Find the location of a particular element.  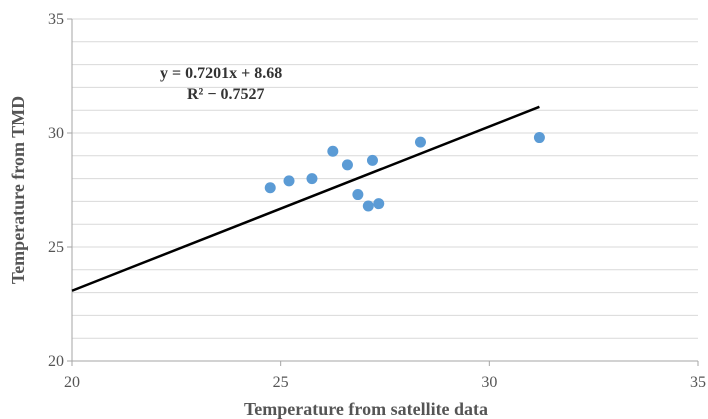

x-tick-label: 30 is located at coordinates (489, 382).